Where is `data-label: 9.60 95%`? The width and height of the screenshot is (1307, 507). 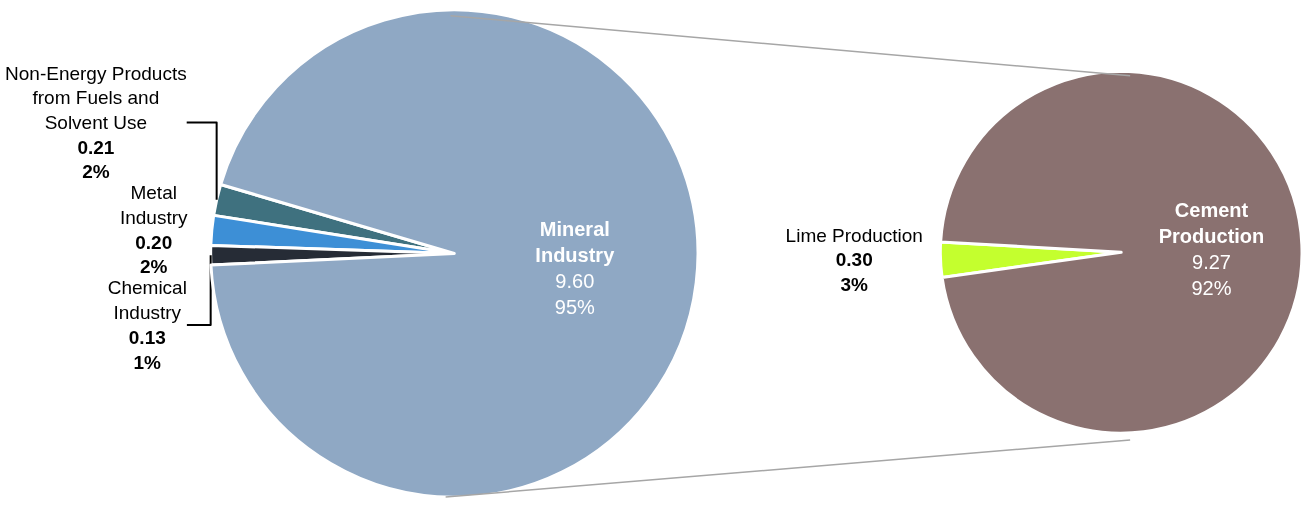 data-label: 9.60 95% is located at coordinates (575, 294).